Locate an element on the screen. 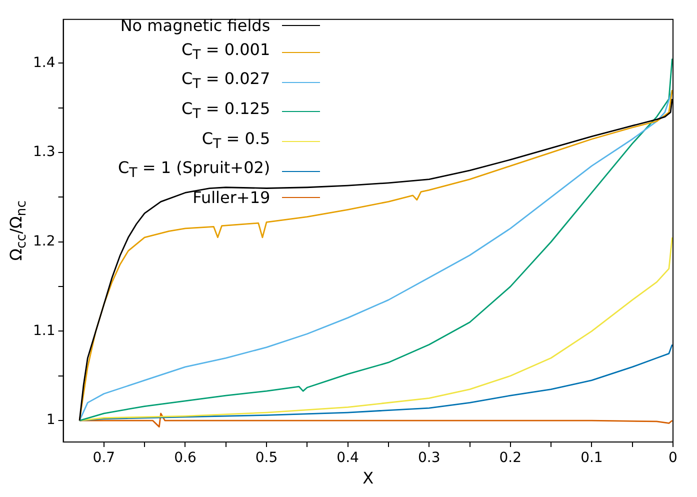  x-tick-label: 0.5 is located at coordinates (266, 458).